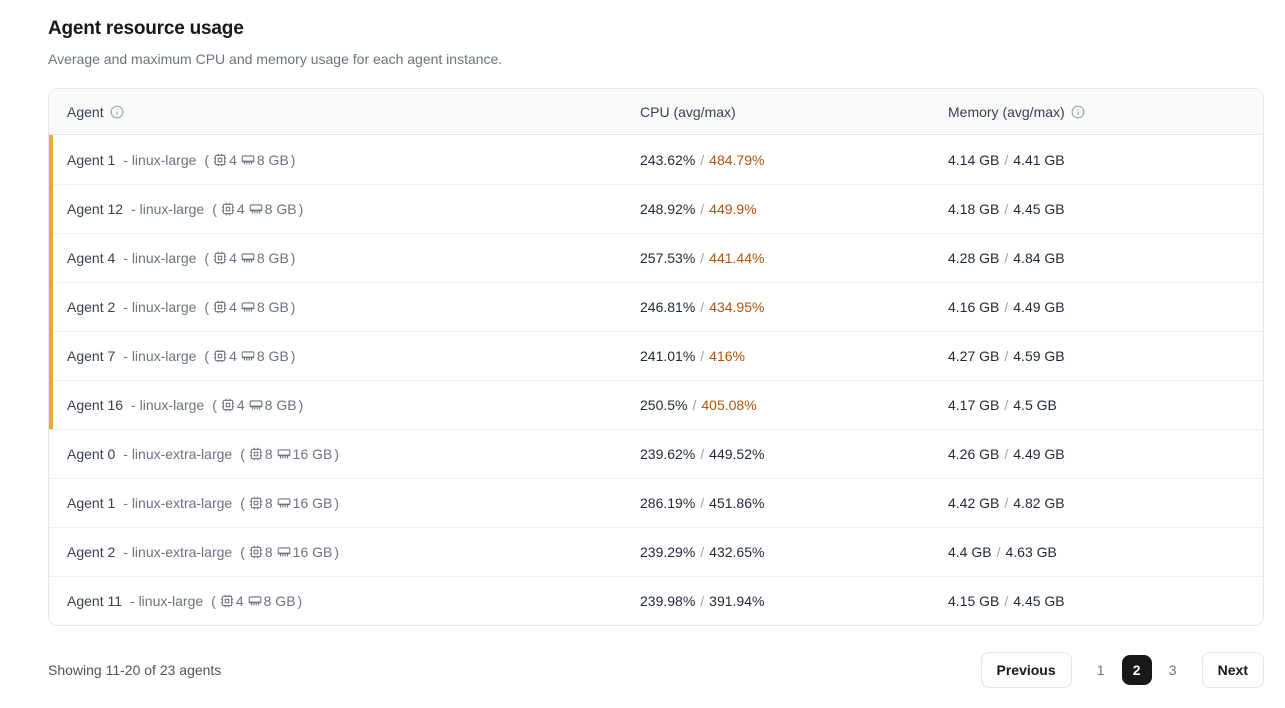 Image resolution: width=1285 pixels, height=708 pixels. I want to click on memory-avg-value: 4.27 GB, so click(974, 356).